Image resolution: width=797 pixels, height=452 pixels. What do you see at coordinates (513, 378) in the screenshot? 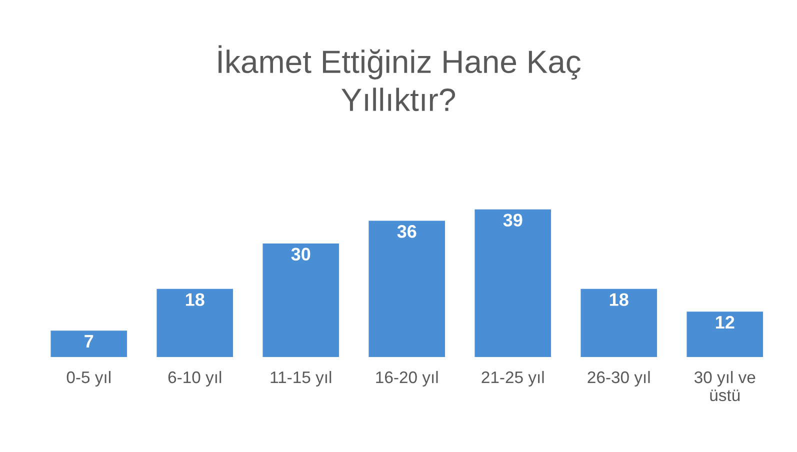
I see `x-tick-label: 21-25 yıl` at bounding box center [513, 378].